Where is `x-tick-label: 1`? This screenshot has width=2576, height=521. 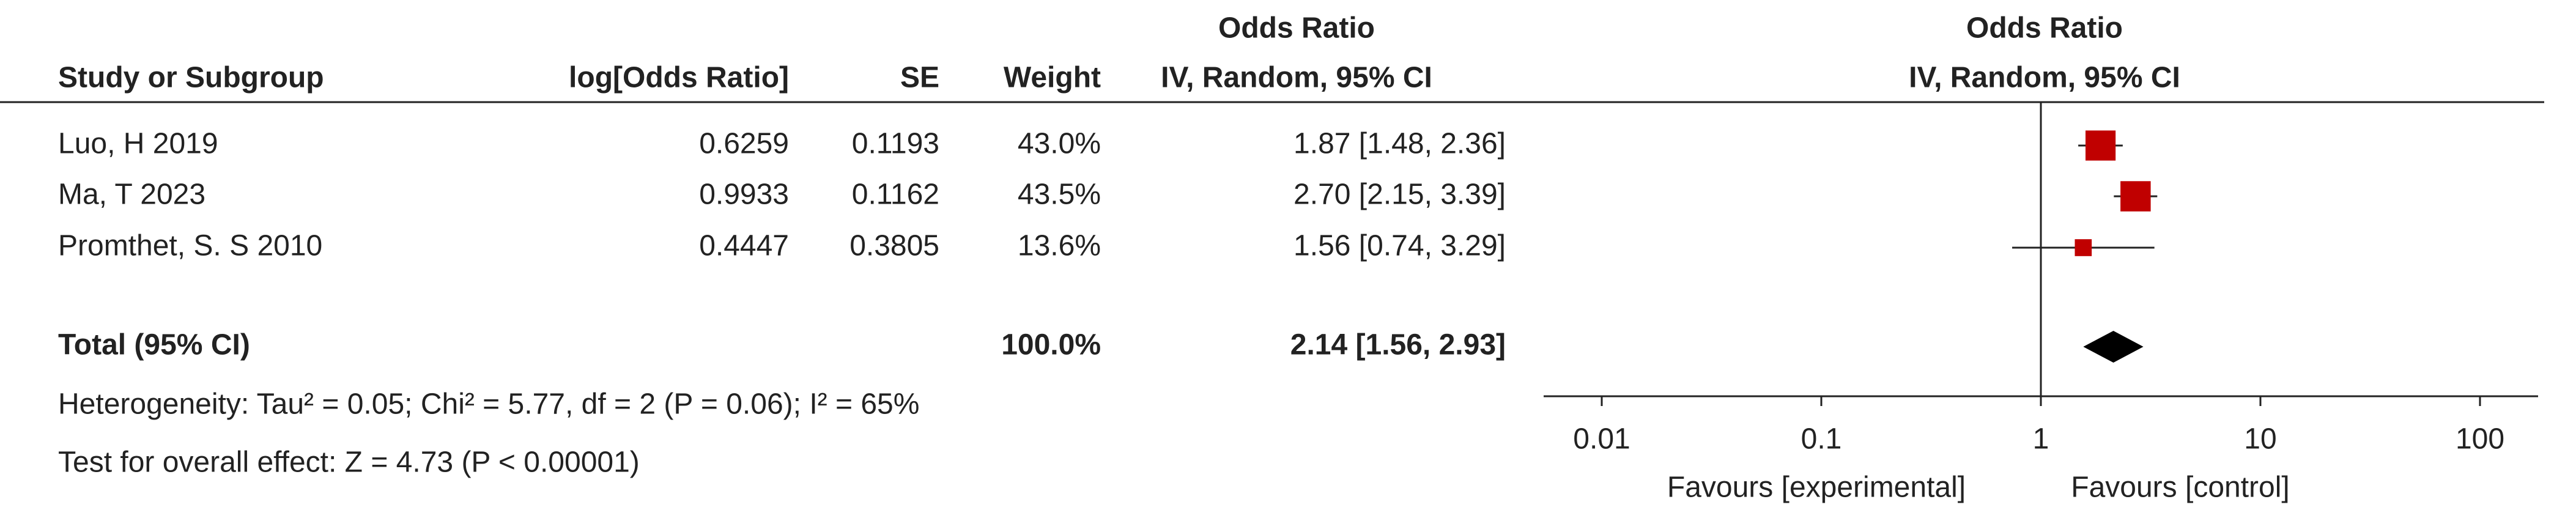
x-tick-label: 1 is located at coordinates (2041, 440).